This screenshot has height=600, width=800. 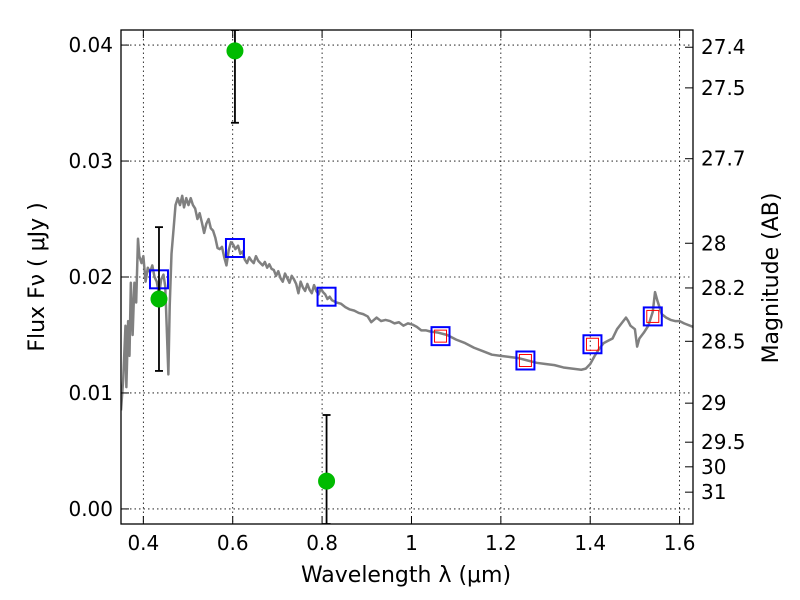 What do you see at coordinates (713, 403) in the screenshot?
I see `magnitude-tick-label: 29` at bounding box center [713, 403].